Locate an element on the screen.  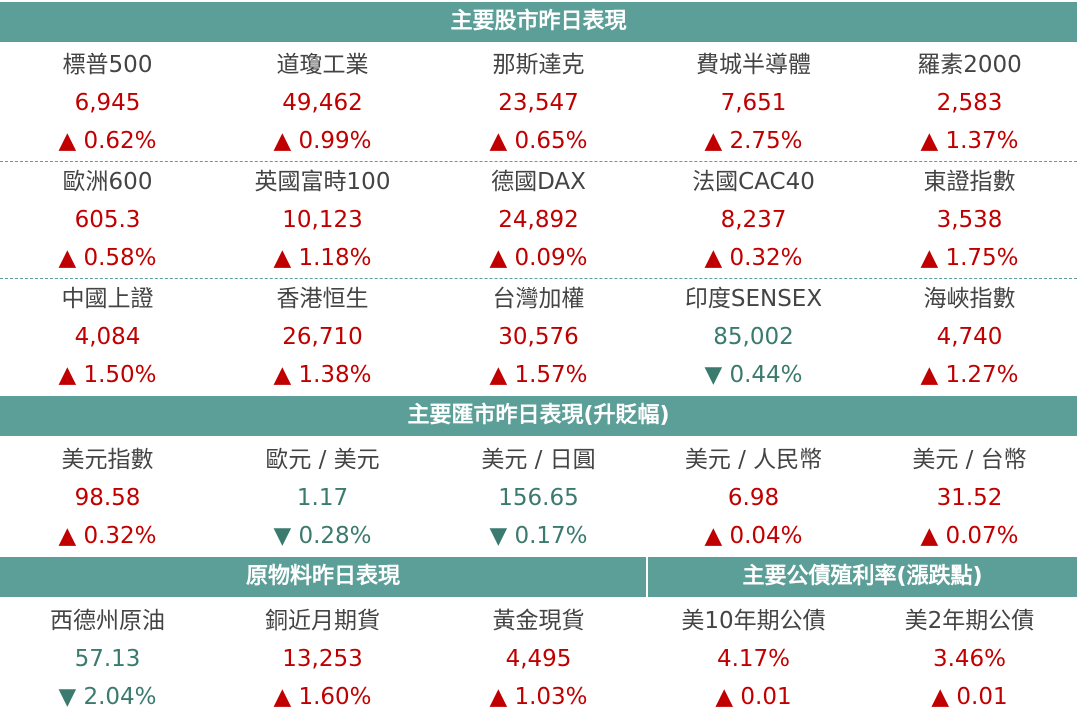
quote-cell: 印度SENSEX 85,002 ▼ 0.44% is located at coordinates (753, 337).